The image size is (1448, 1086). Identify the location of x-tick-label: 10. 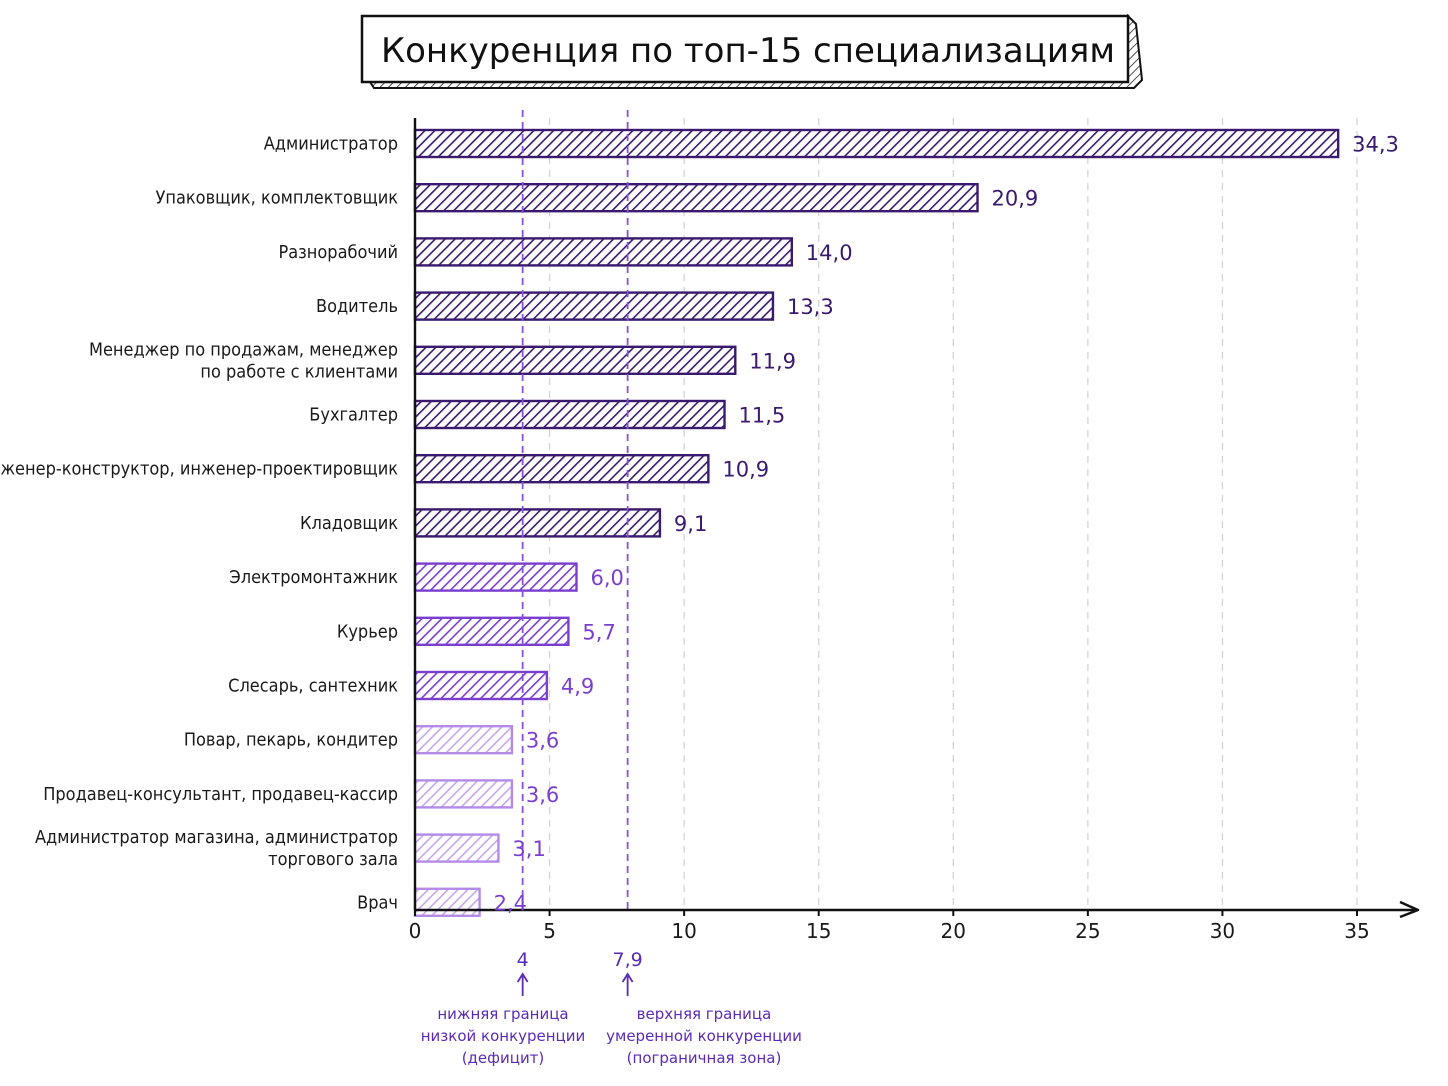
(683, 931).